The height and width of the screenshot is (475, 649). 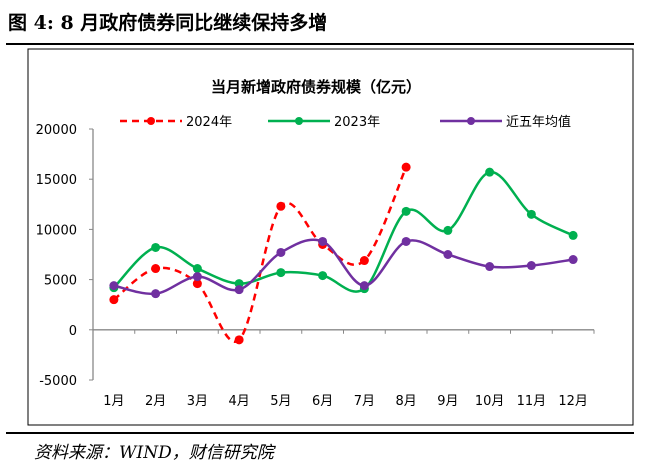 I want to click on y-tick-label: 20000, so click(x=56, y=130).